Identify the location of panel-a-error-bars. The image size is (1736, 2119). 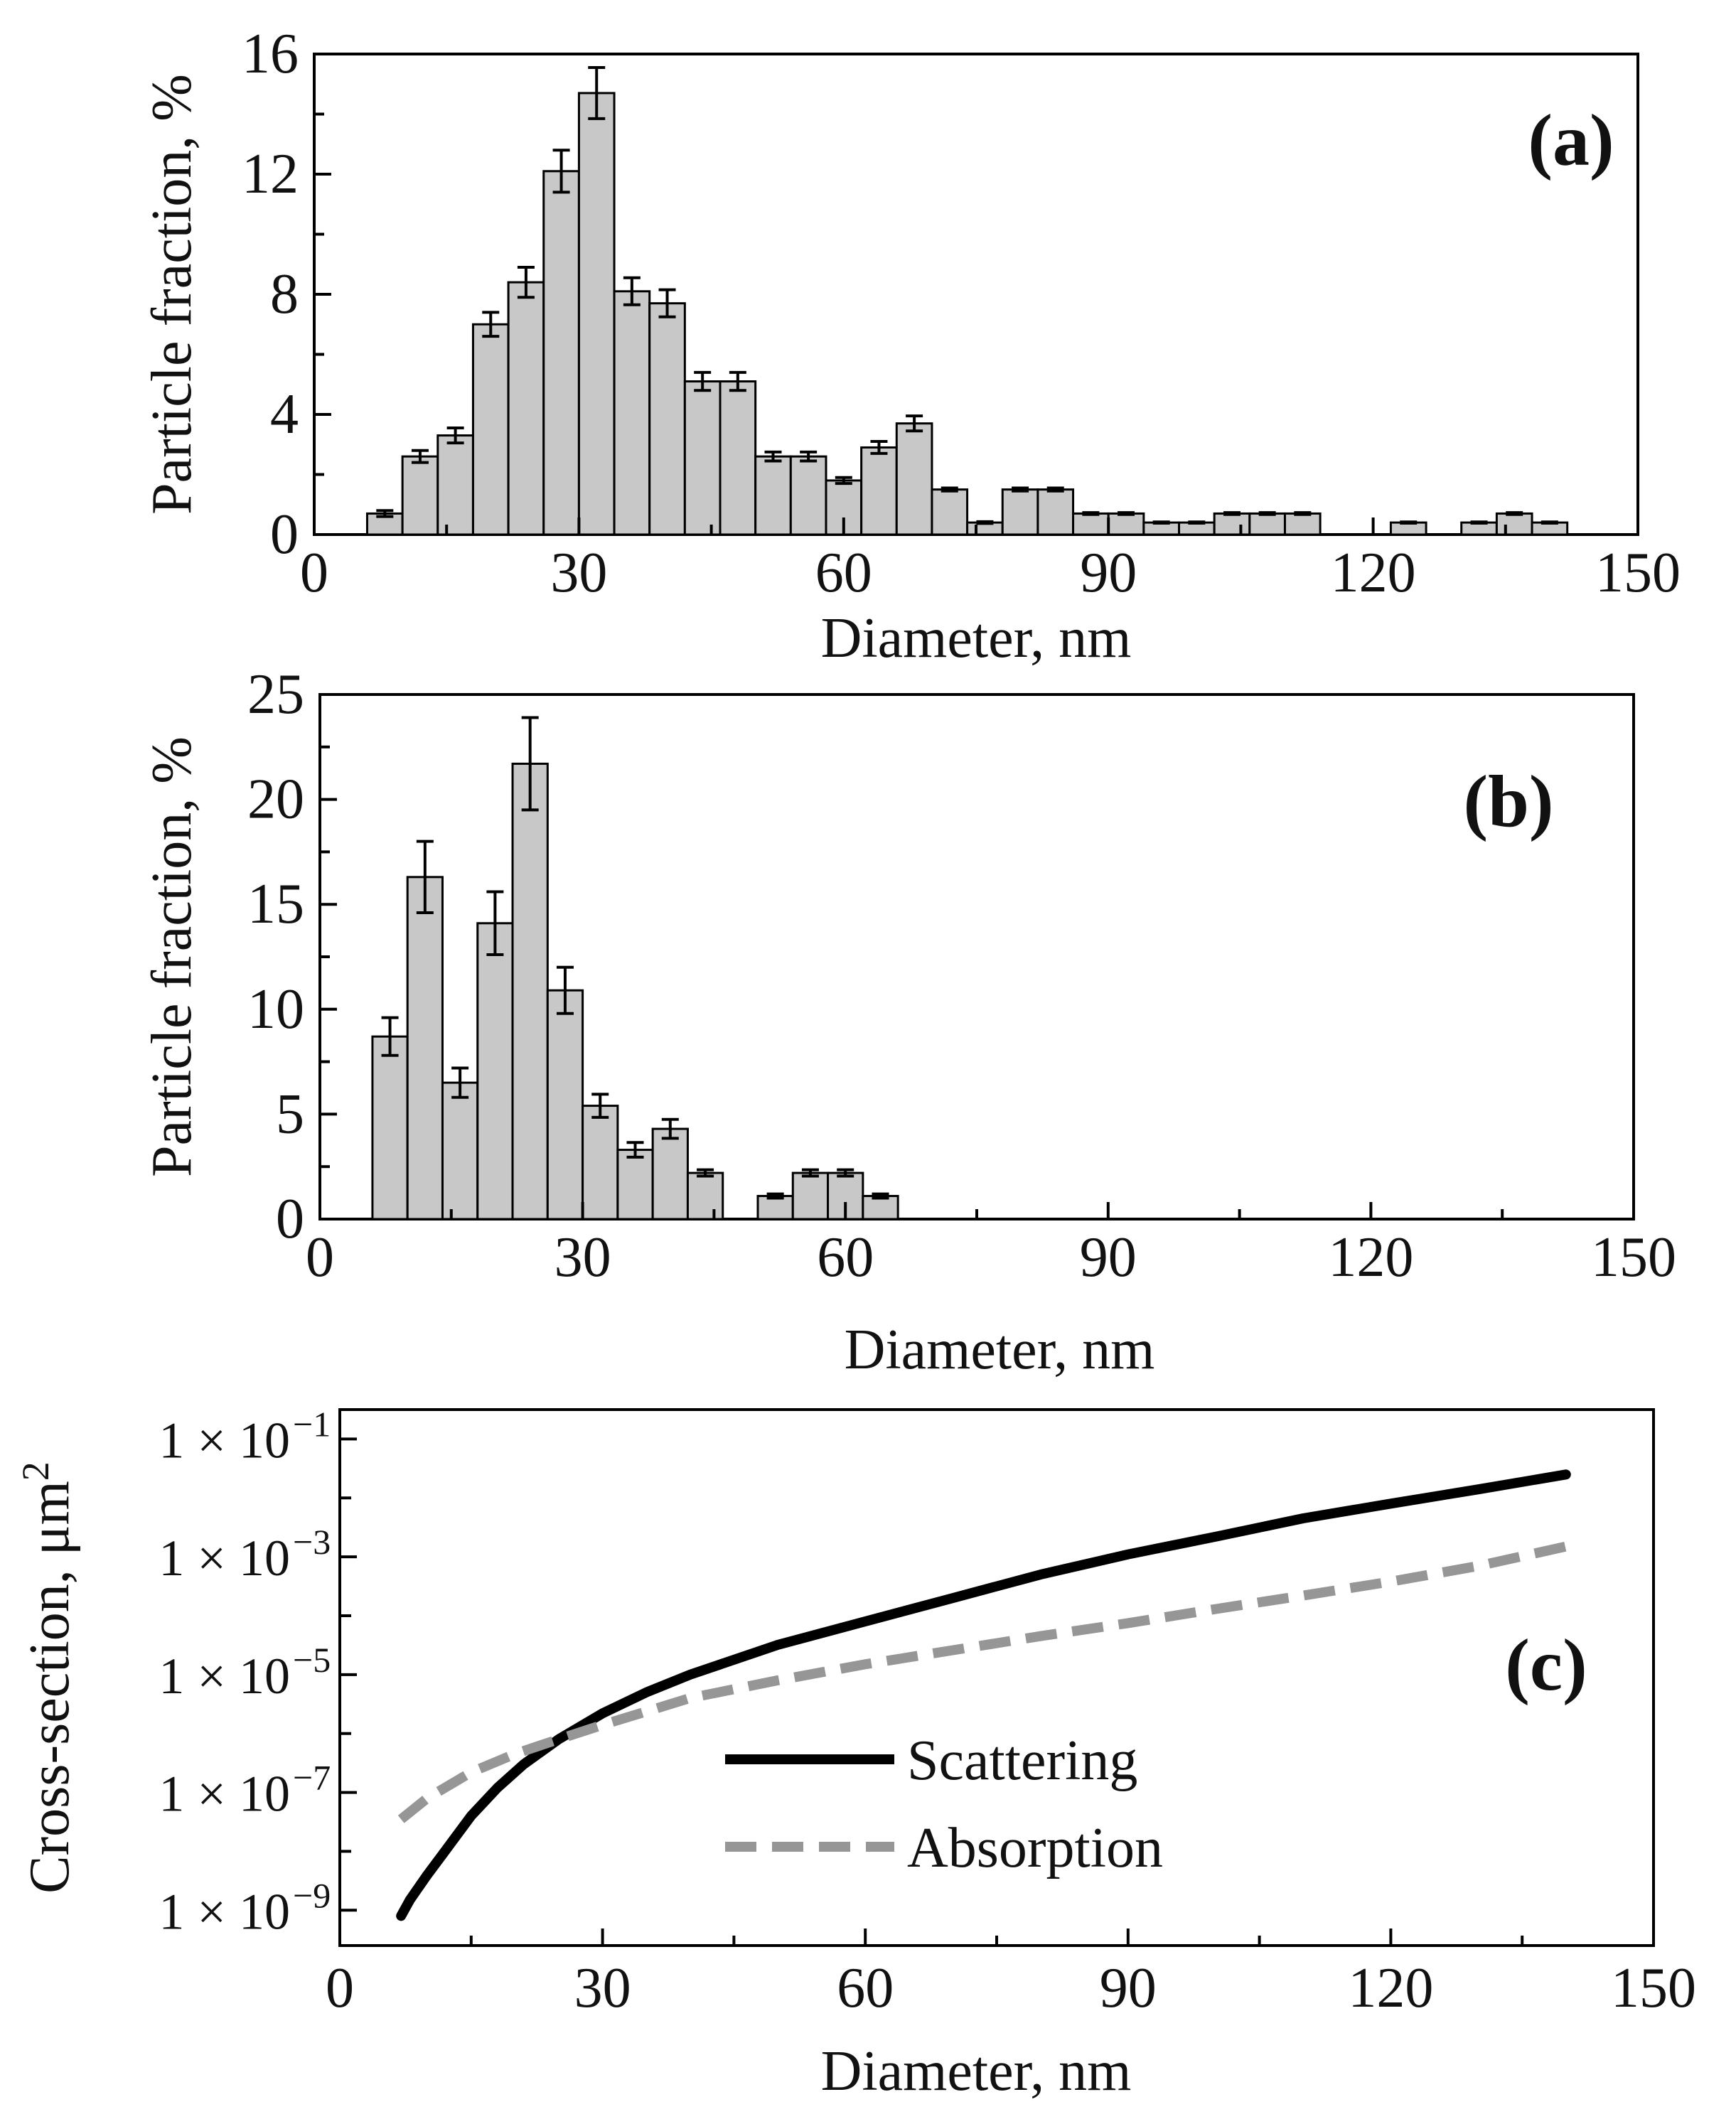
(967, 295).